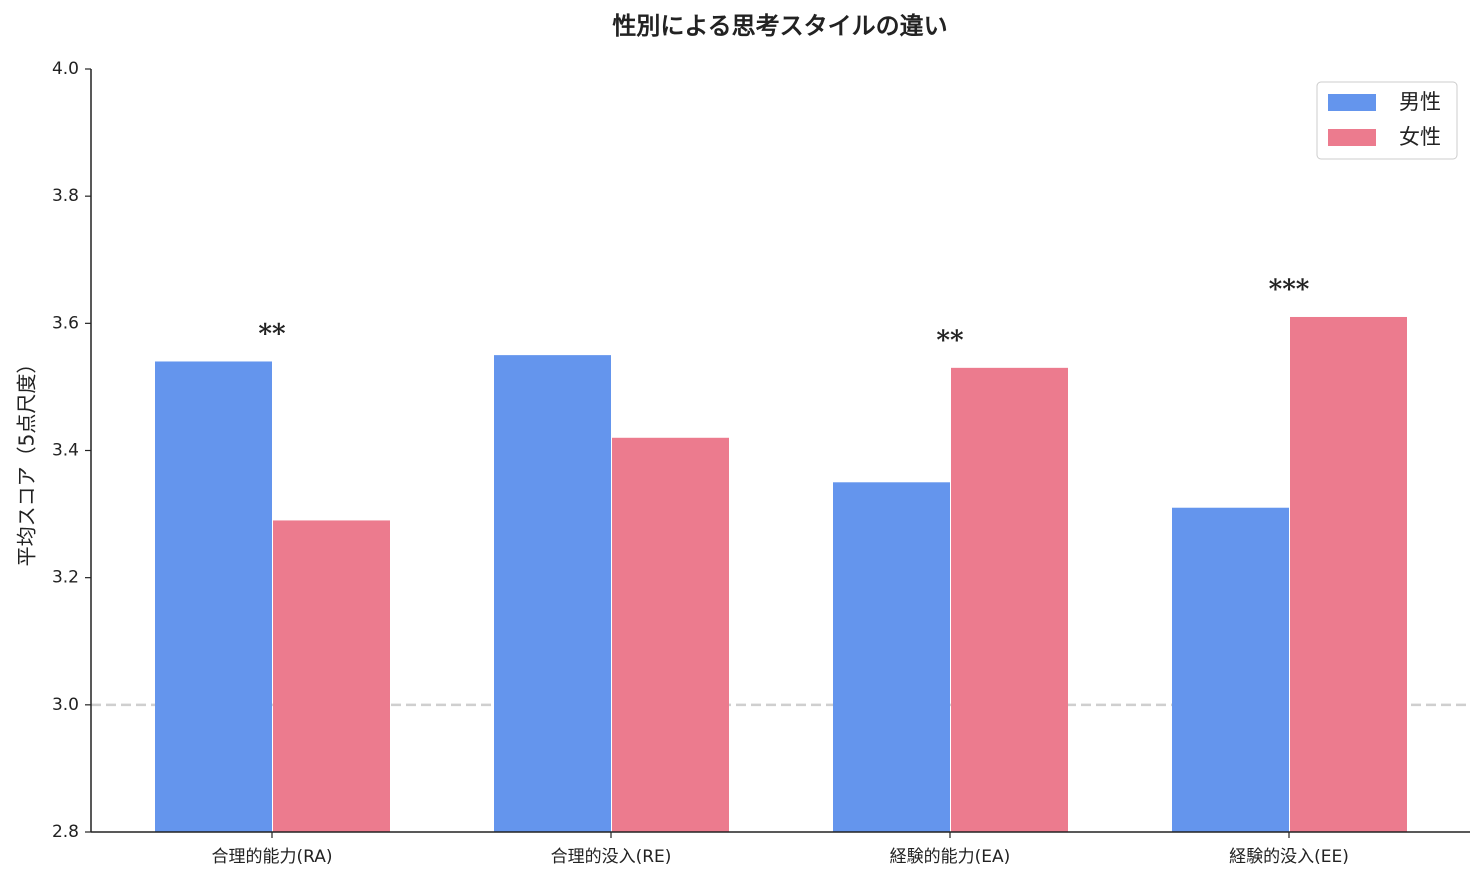 The width and height of the screenshot is (1484, 882). What do you see at coordinates (65, 323) in the screenshot?
I see `y-tick-label: 3.6` at bounding box center [65, 323].